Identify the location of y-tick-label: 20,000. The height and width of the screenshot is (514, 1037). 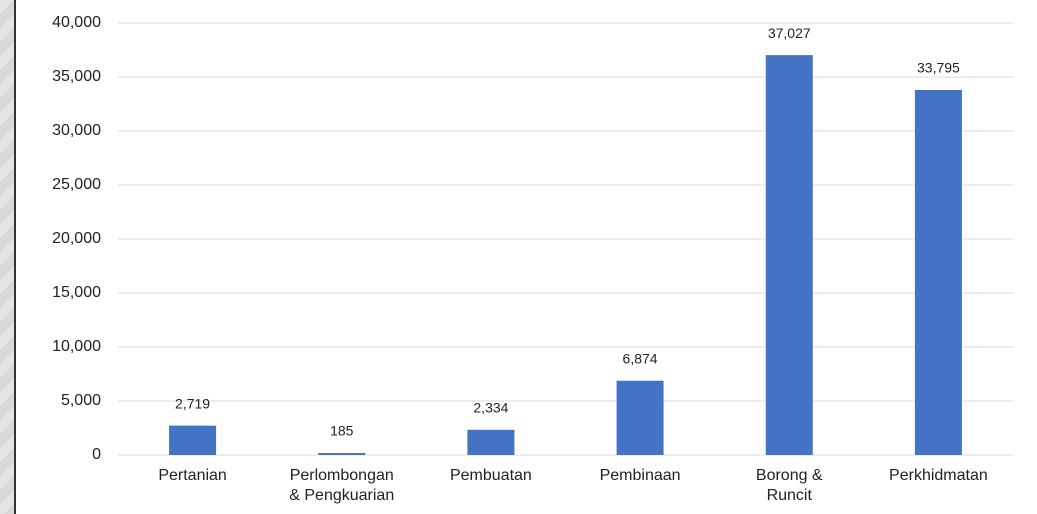
(76, 238).